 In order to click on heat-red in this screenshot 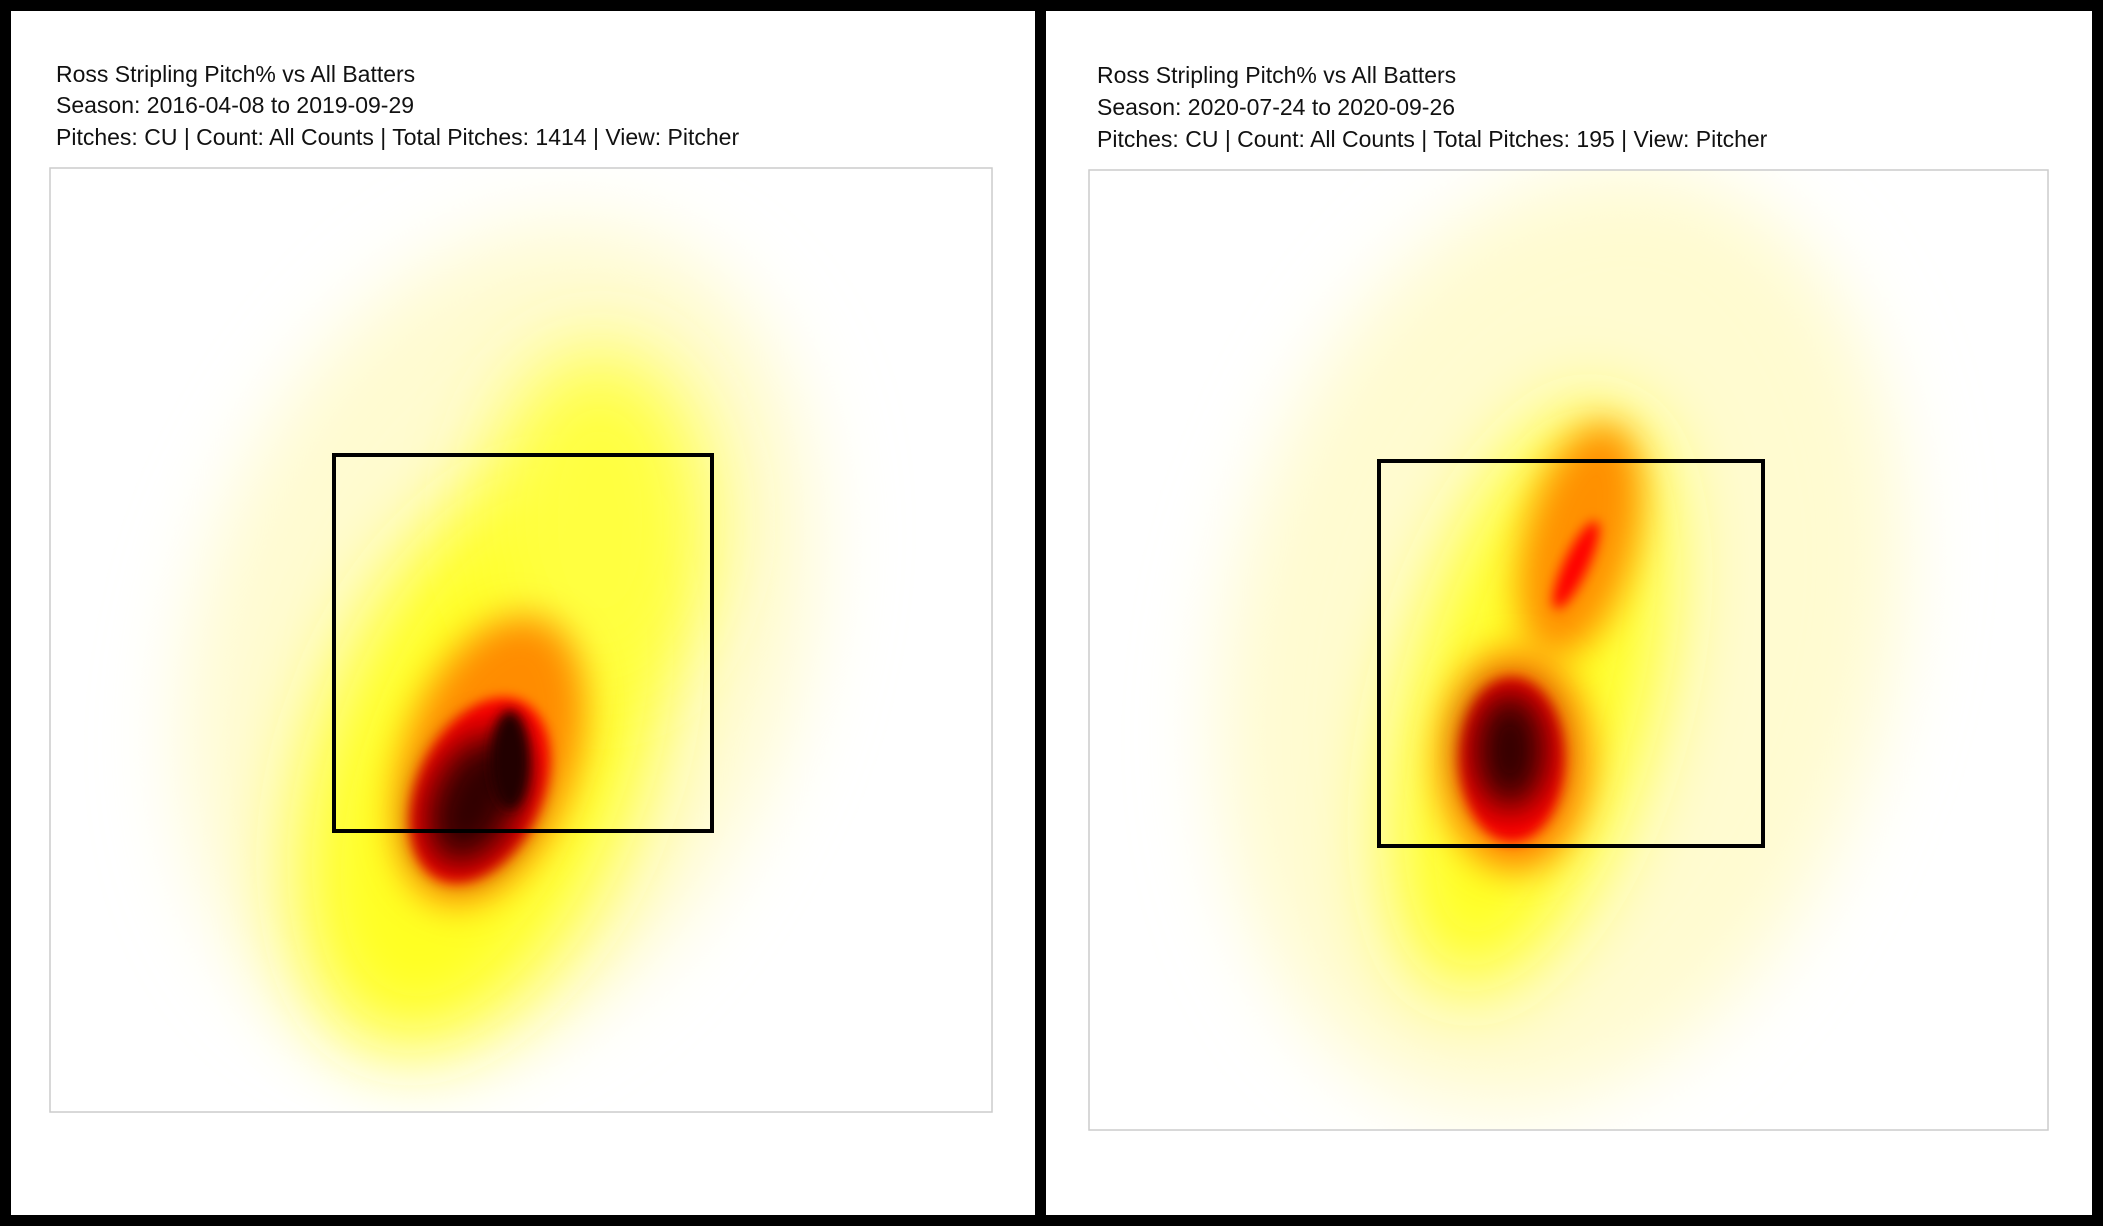, I will do `click(1576, 565)`.